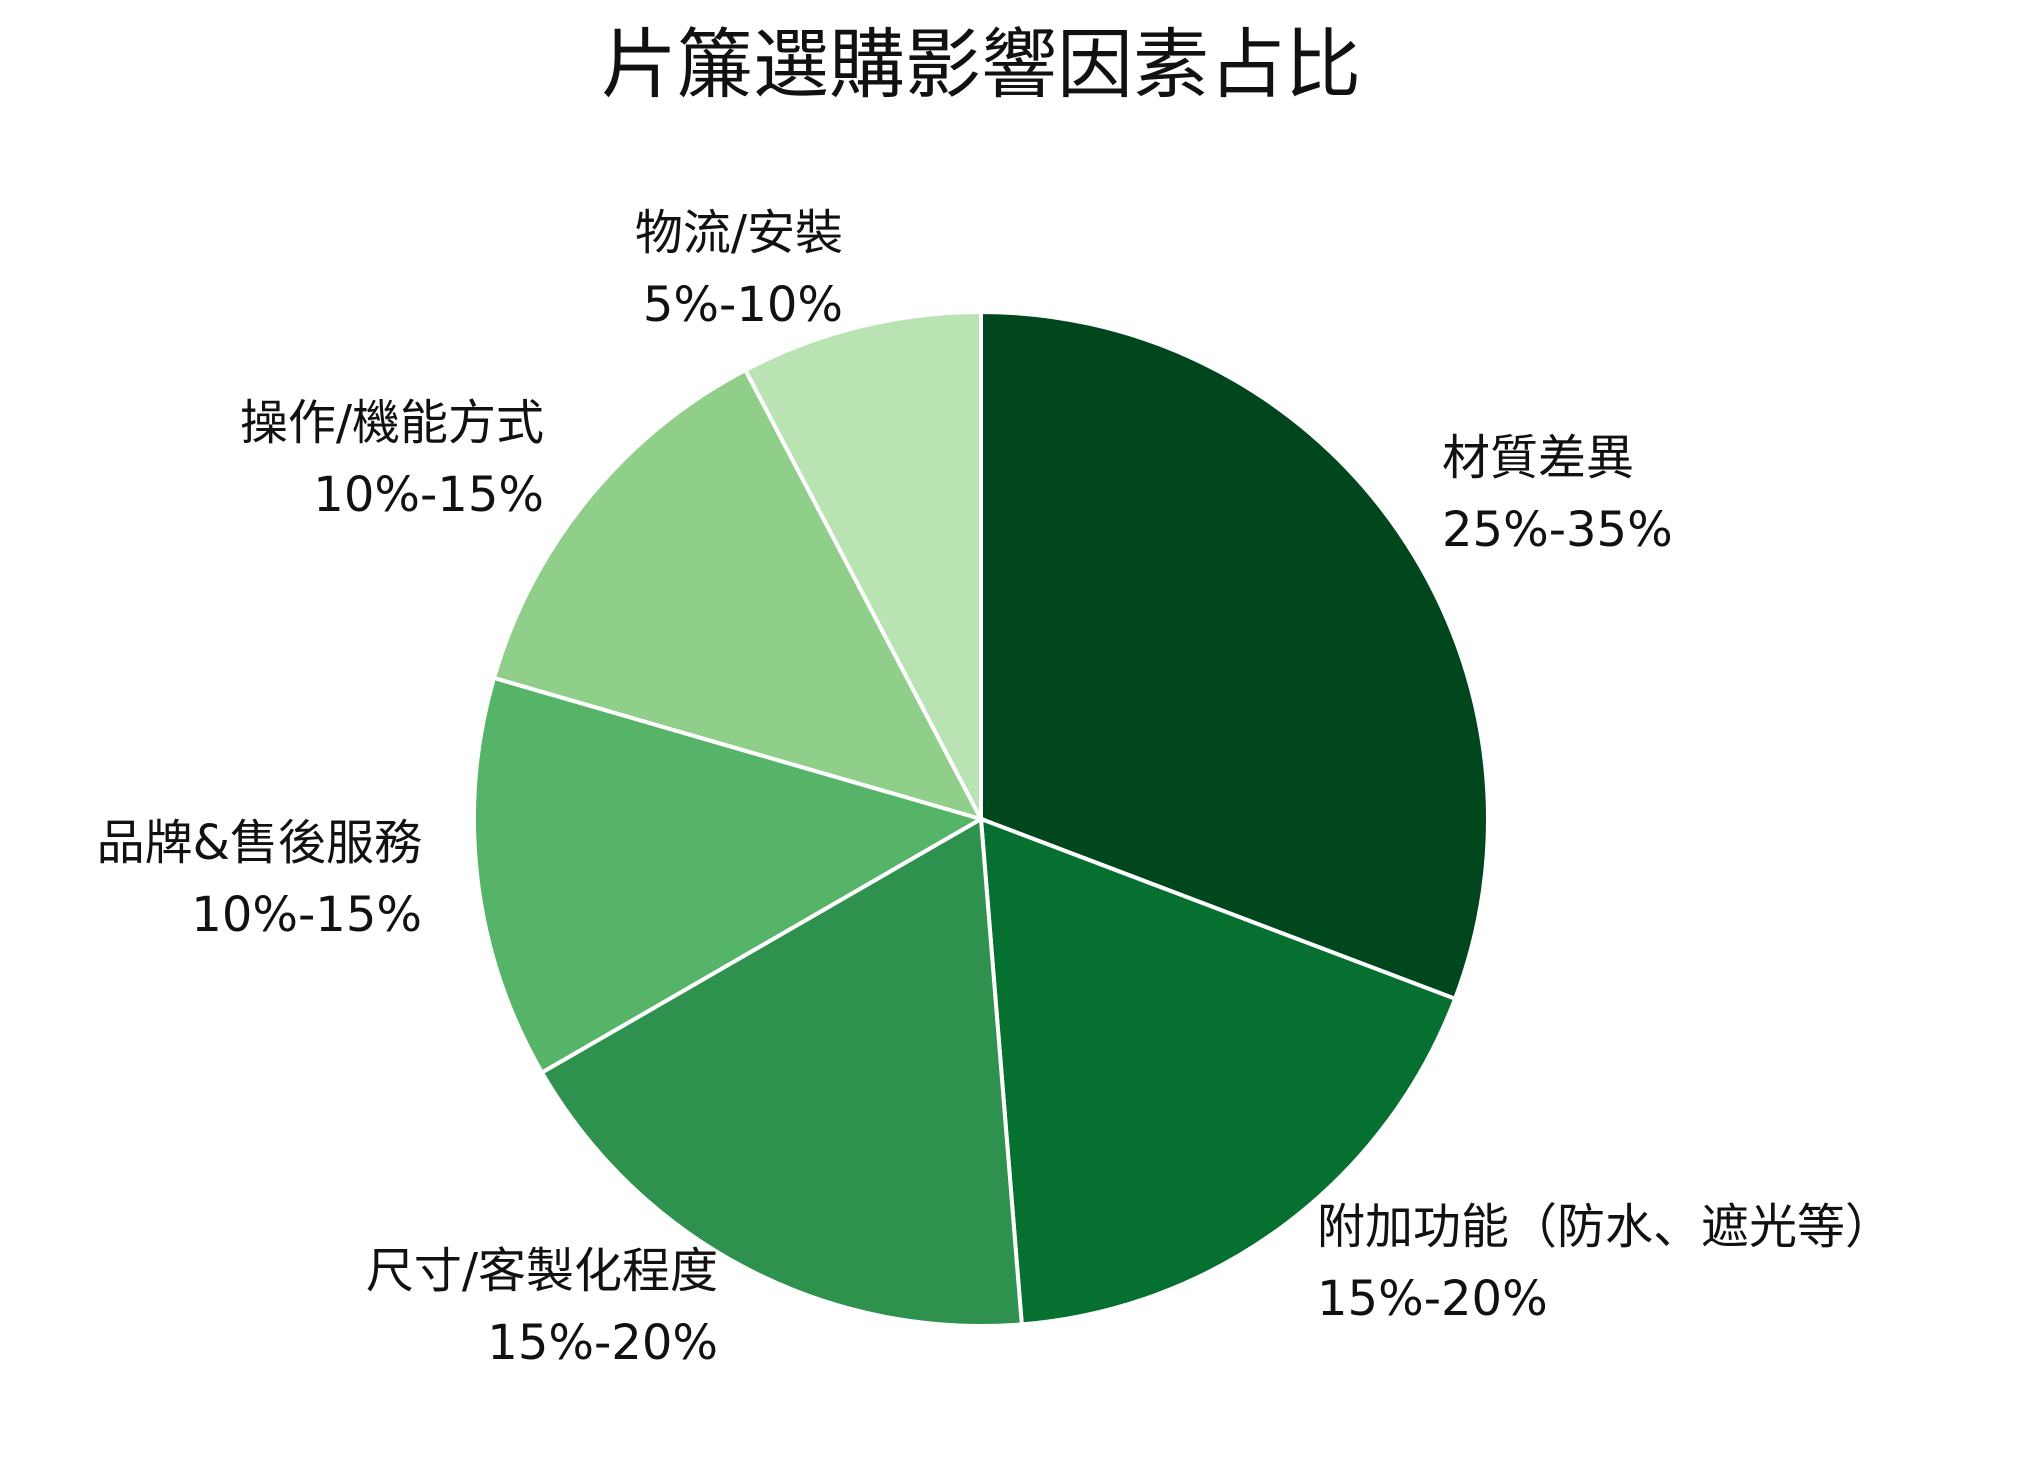  I want to click on chart-title: 片簾選購影響因素占比, so click(981, 64).